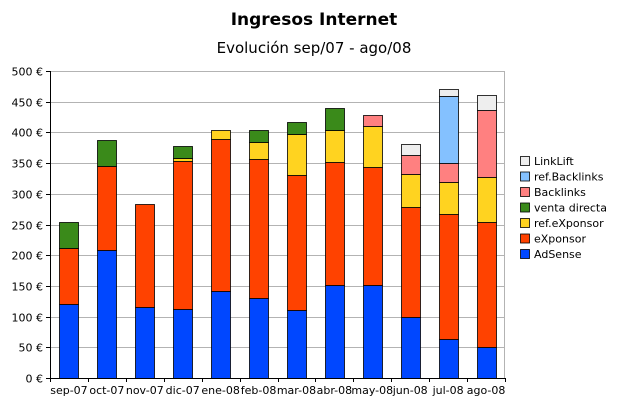 The width and height of the screenshot is (628, 418). What do you see at coordinates (372, 390) in the screenshot?
I see `x-tick-label: may-08` at bounding box center [372, 390].